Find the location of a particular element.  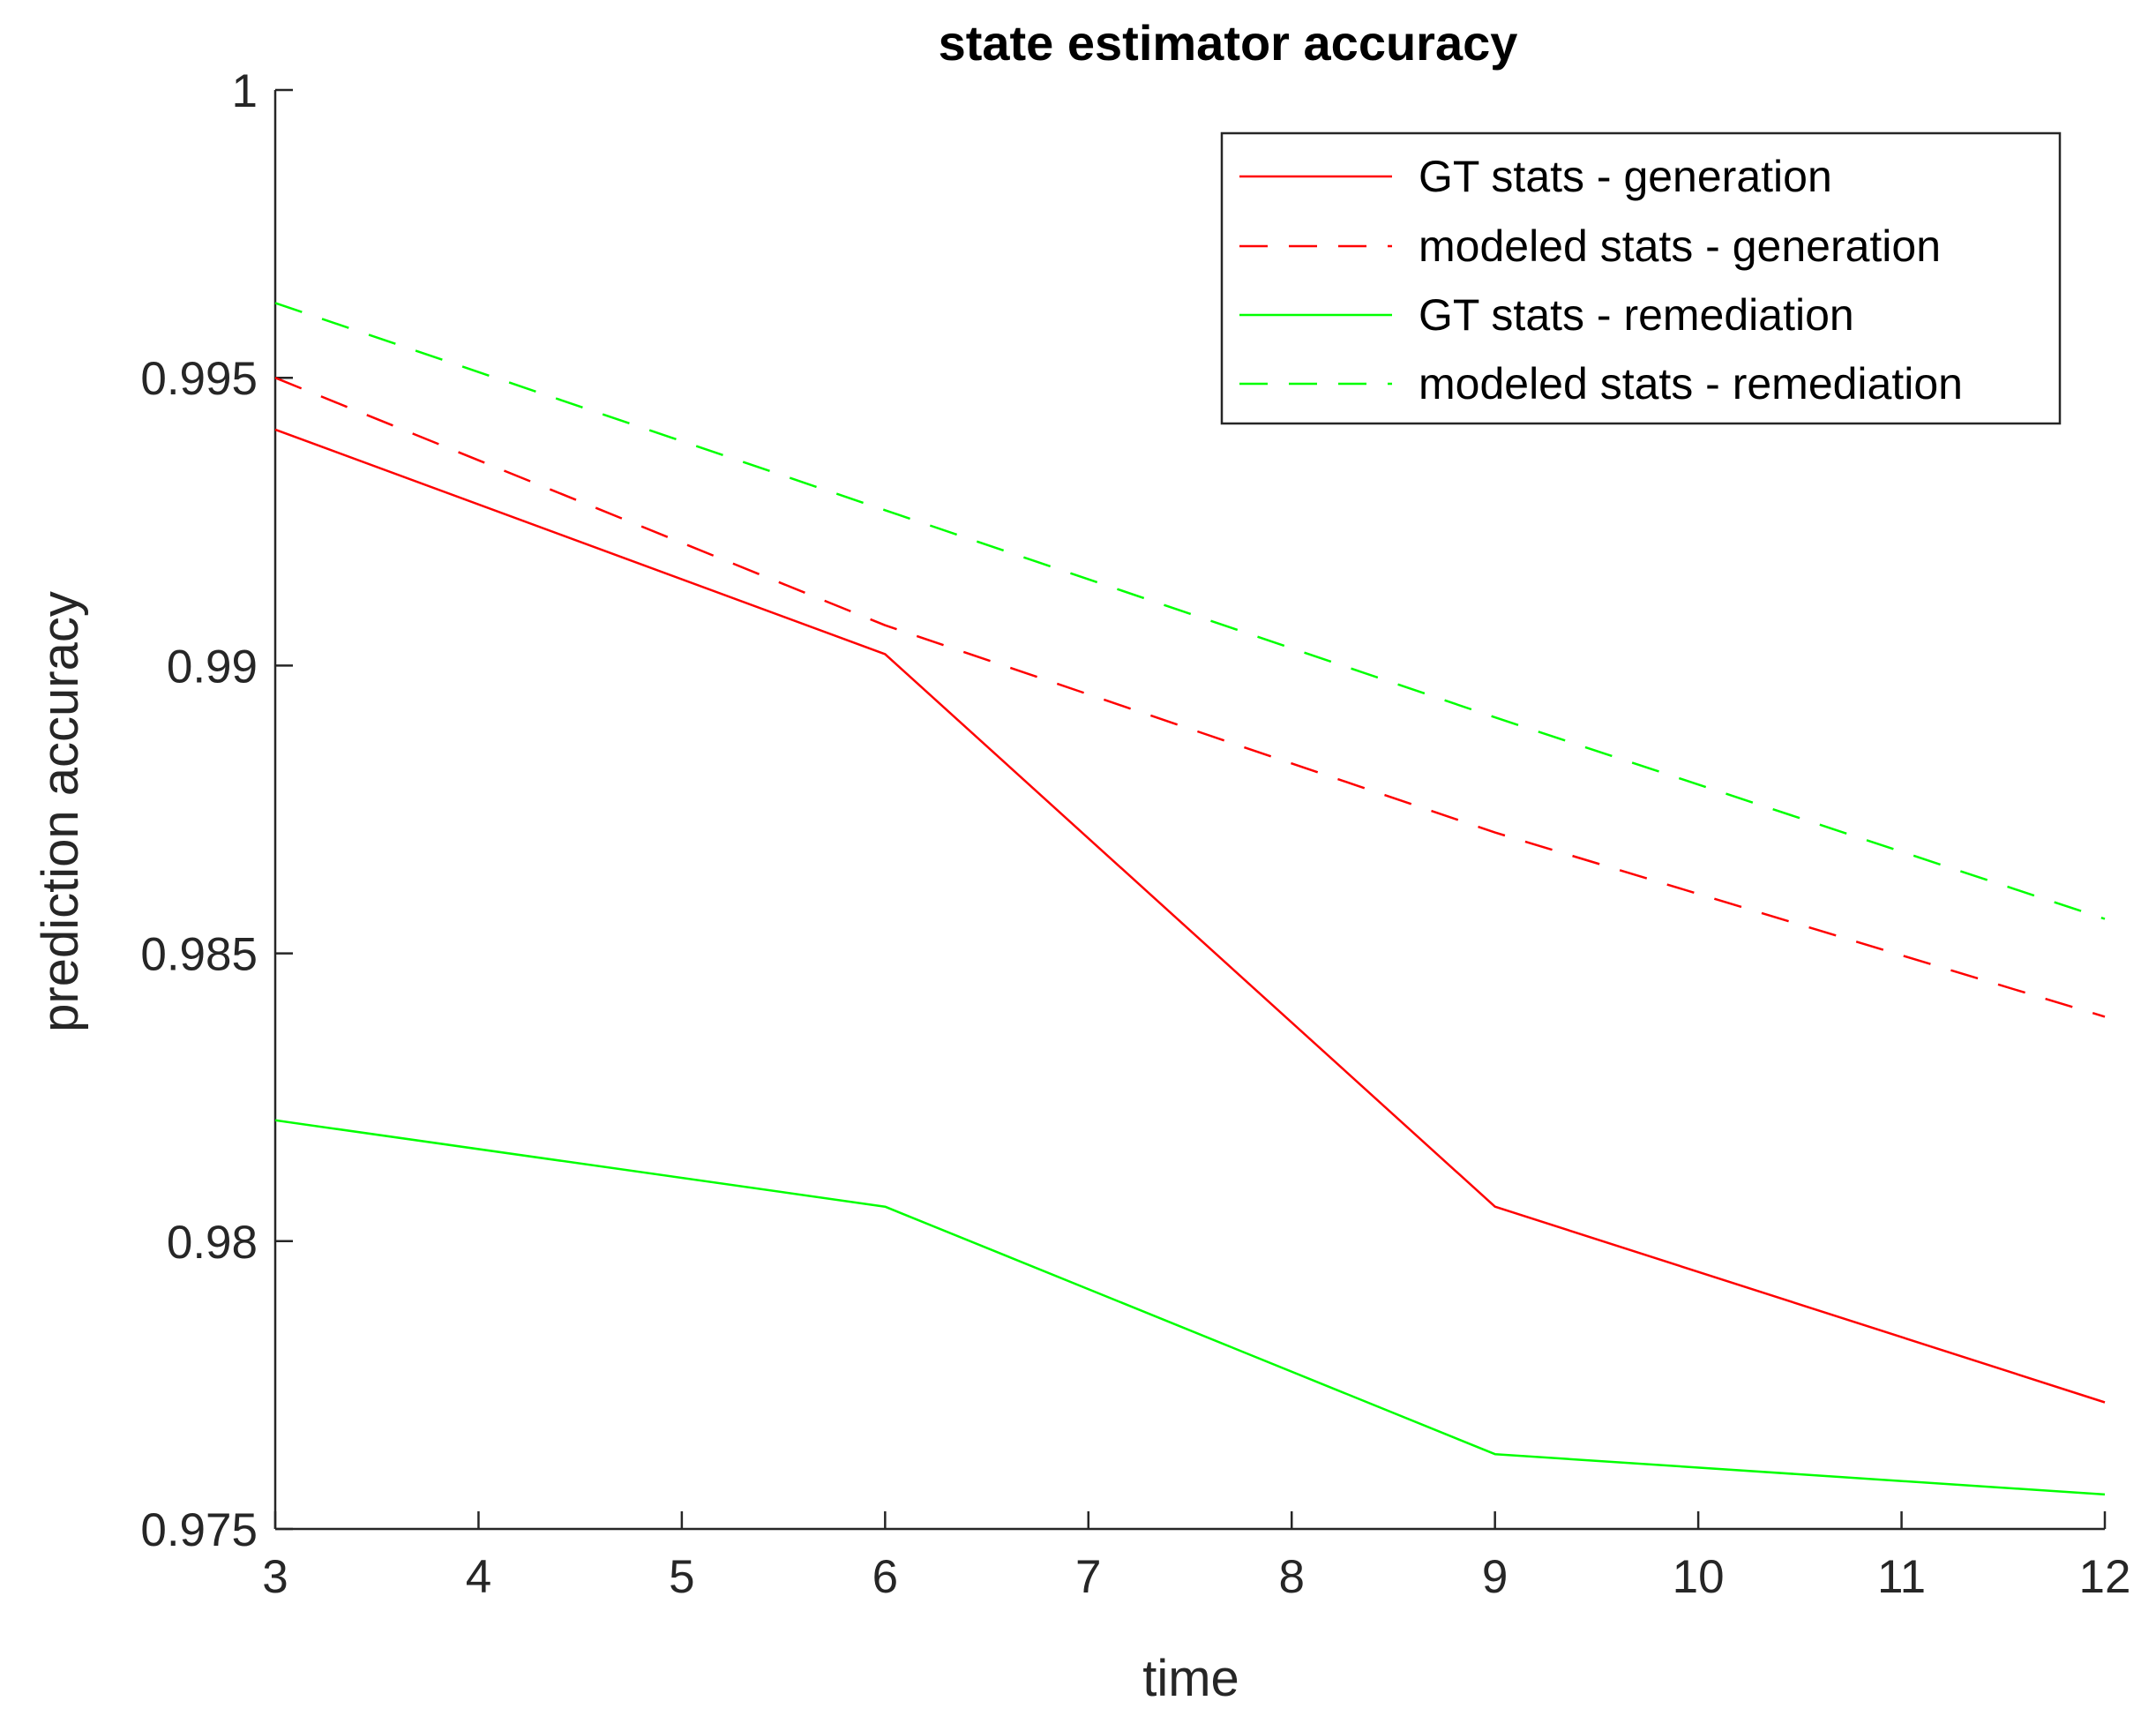

x-tick-label: 7 is located at coordinates (1088, 1577).